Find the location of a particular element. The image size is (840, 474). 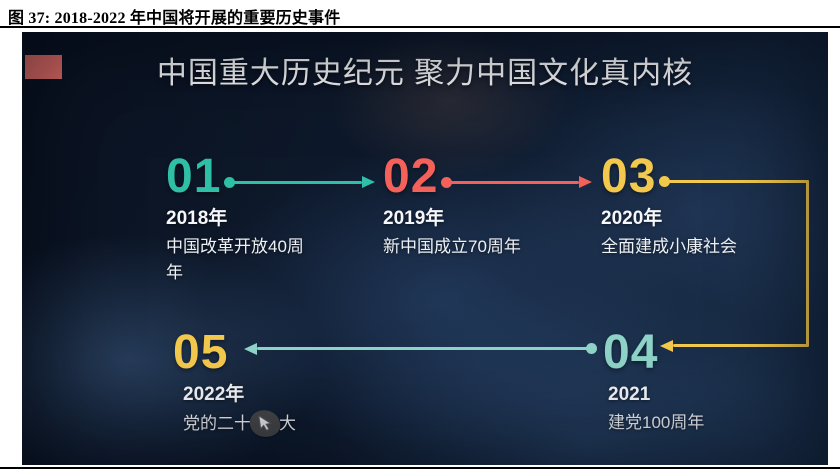

timeline-year-02: 2019年 is located at coordinates (414, 218).